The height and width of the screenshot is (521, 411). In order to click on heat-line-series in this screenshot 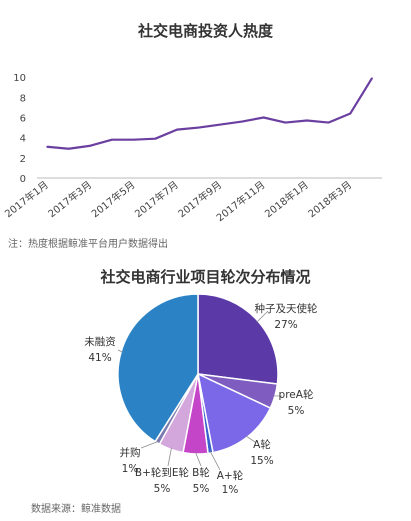, I will do `click(209, 113)`.